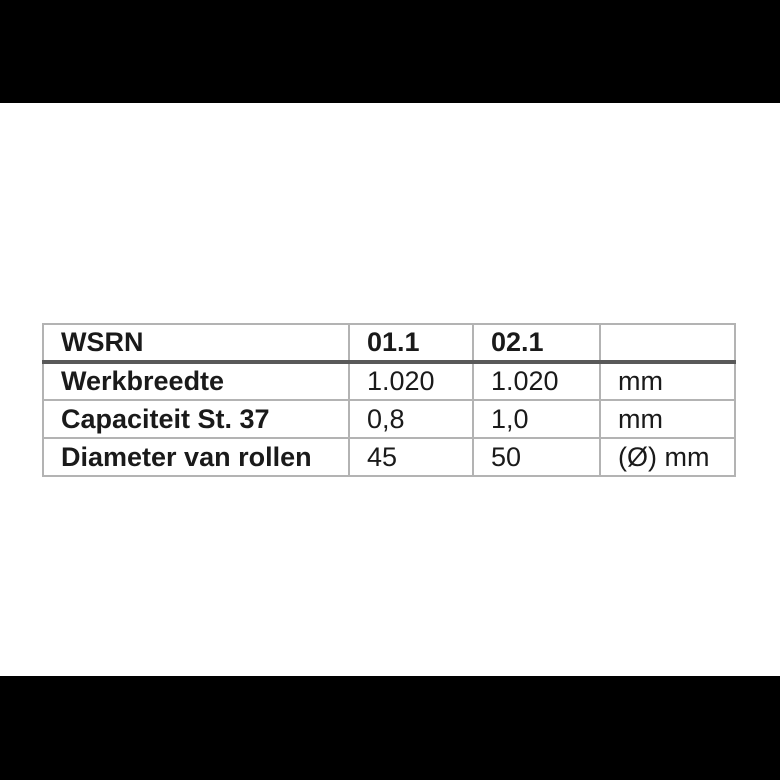 The height and width of the screenshot is (780, 780). What do you see at coordinates (411, 457) in the screenshot?
I see `row-value-model-1: 45` at bounding box center [411, 457].